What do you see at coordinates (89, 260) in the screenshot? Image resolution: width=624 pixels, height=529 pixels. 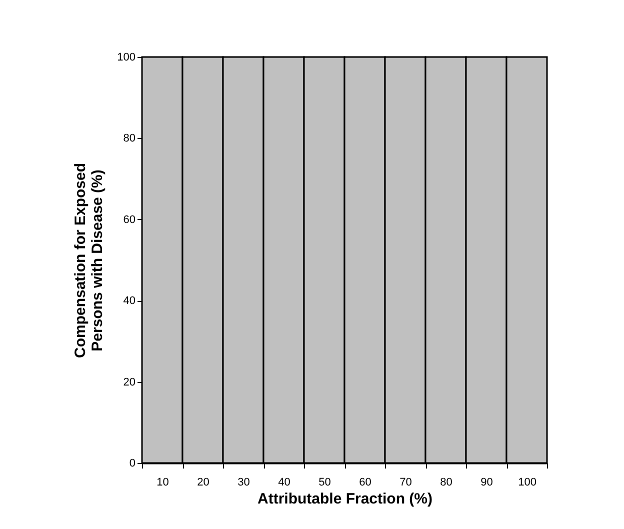 I see `y-axis-title: Compensation for Exposed Persons with Disease (%)` at bounding box center [89, 260].